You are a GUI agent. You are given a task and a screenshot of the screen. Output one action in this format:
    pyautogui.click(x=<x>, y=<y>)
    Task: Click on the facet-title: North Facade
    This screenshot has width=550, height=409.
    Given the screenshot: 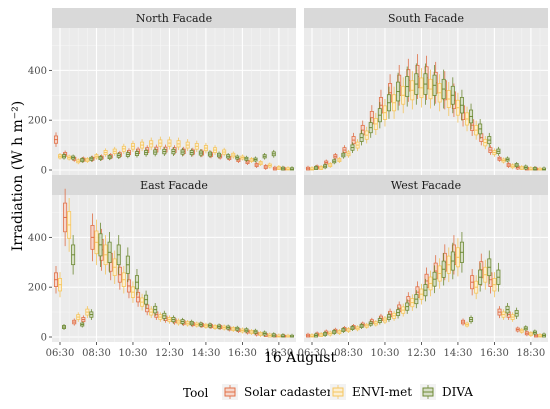 What is the action you would take?
    pyautogui.click(x=174, y=18)
    